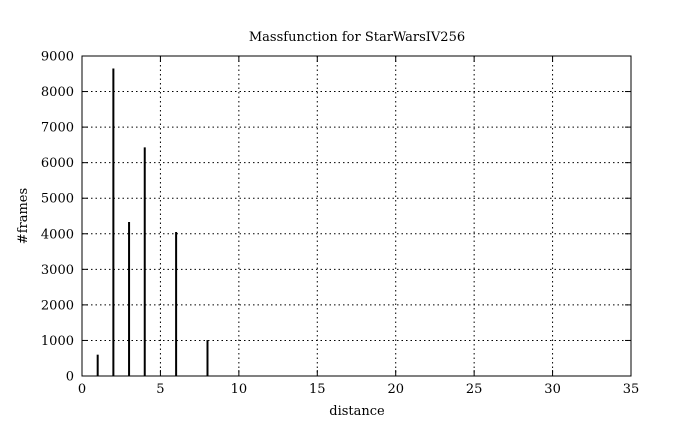 The image size is (685, 429). I want to click on y-tick-label: 5000, so click(57, 199).